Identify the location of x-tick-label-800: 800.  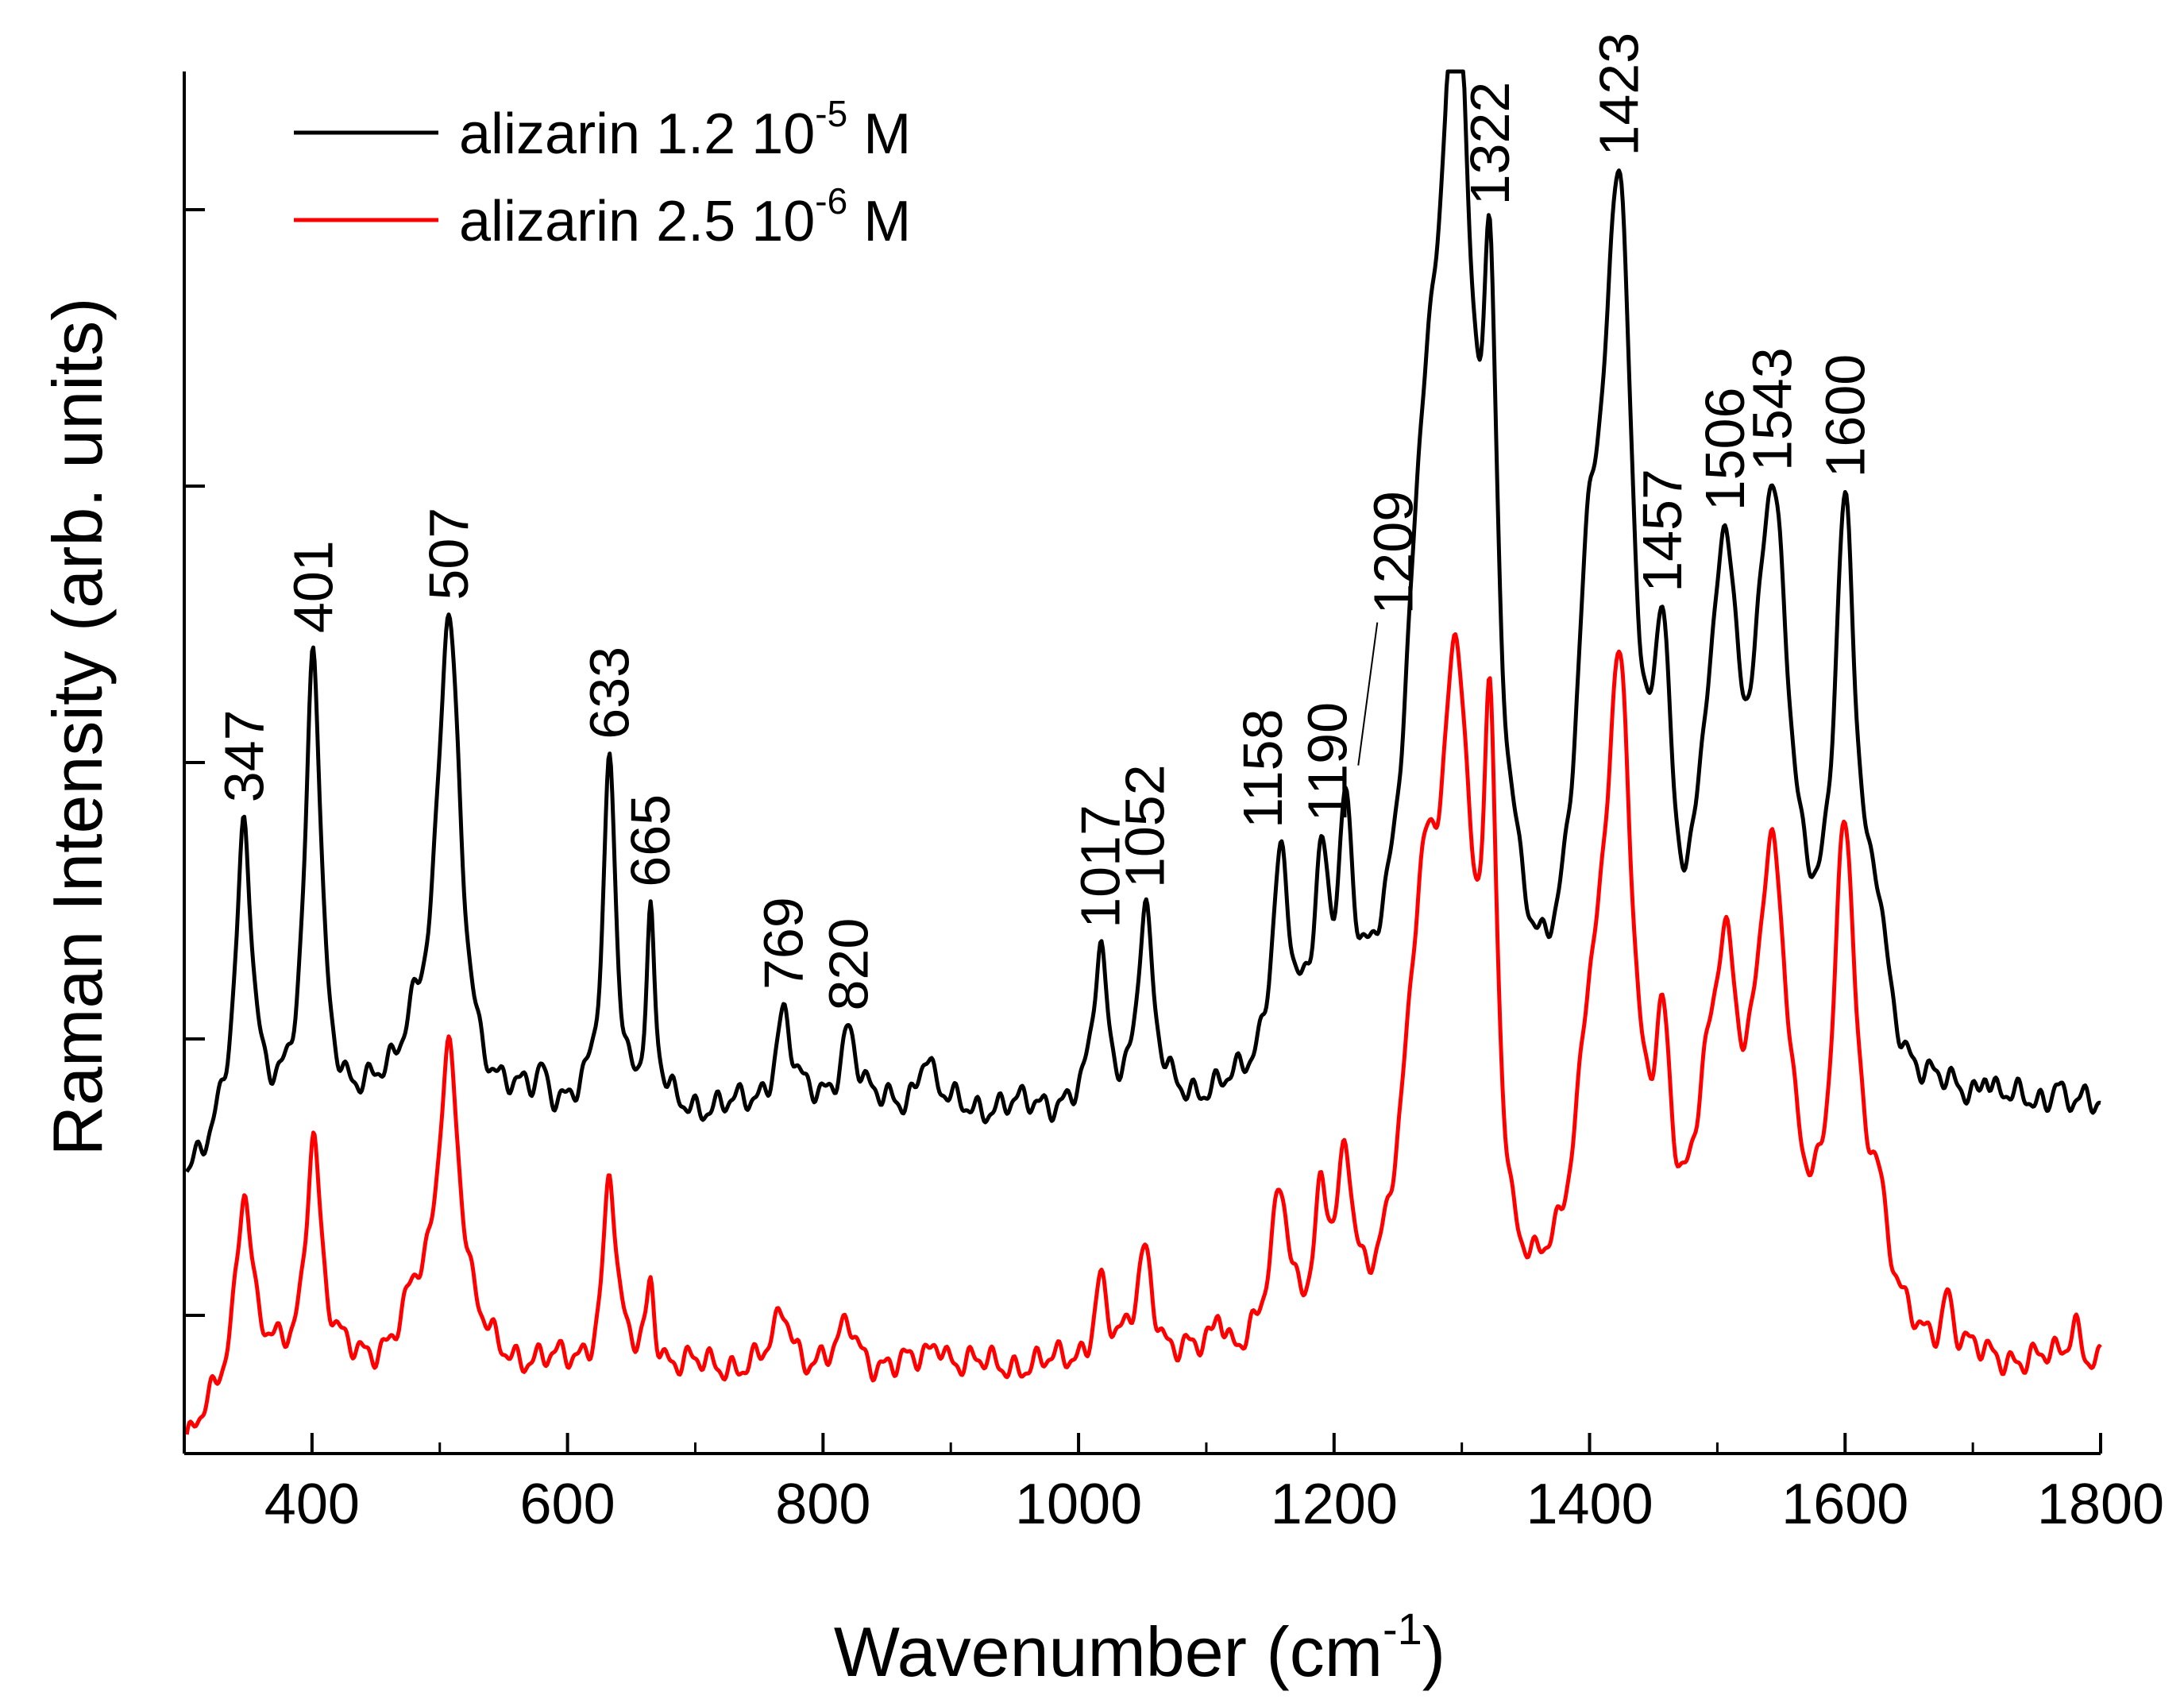
(822, 1505).